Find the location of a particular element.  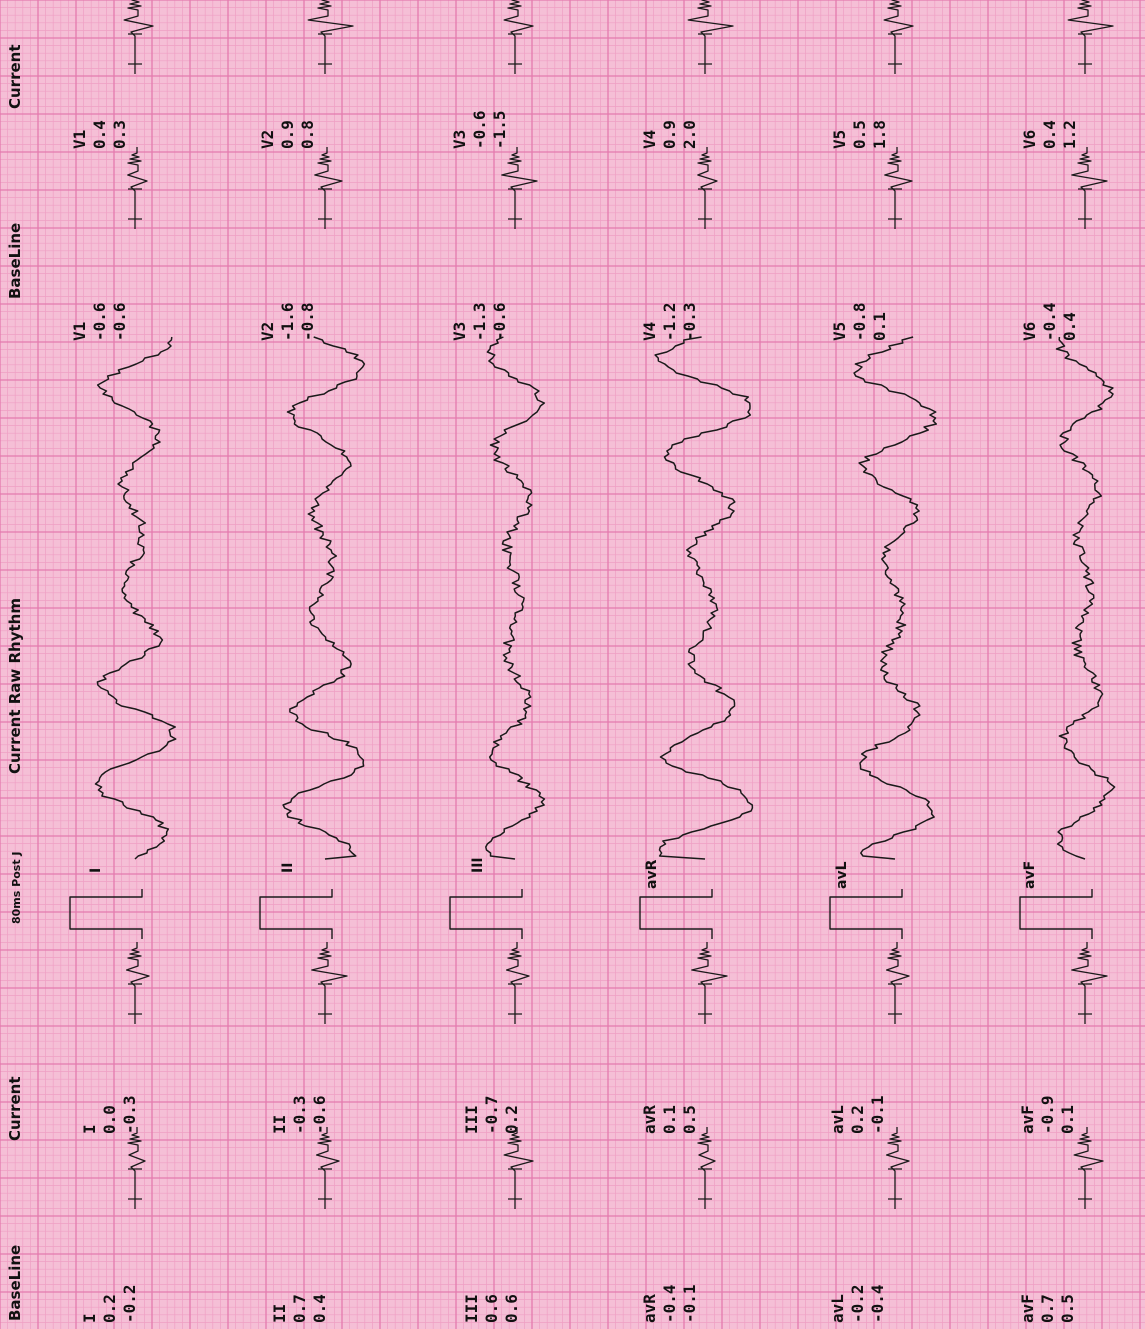

current-beat-avr is located at coordinates (709, 983).